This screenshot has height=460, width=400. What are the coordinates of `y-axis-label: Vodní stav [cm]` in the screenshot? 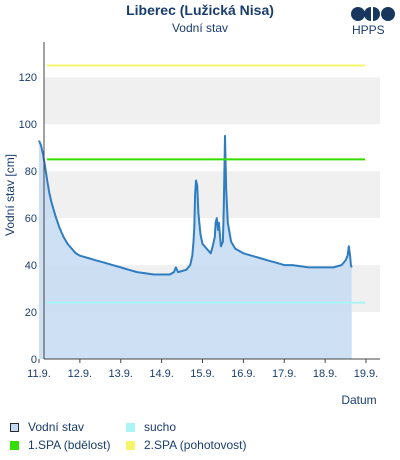 It's located at (10, 195).